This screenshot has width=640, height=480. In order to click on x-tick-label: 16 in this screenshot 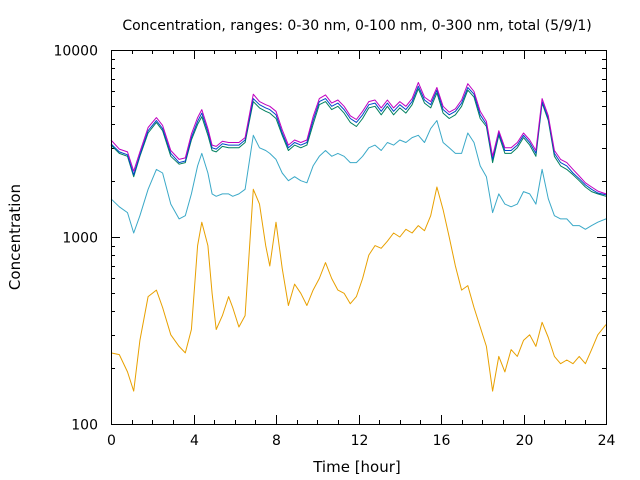, I will do `click(442, 441)`.